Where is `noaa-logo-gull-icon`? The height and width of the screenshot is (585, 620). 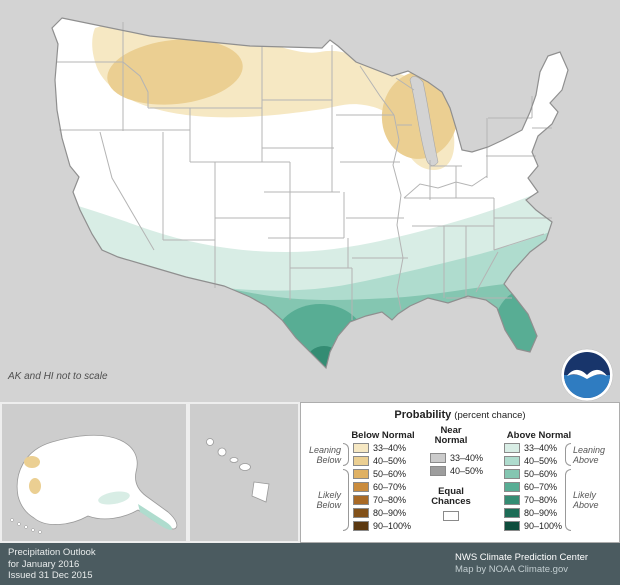
noaa-logo-gull-icon is located at coordinates (587, 374).